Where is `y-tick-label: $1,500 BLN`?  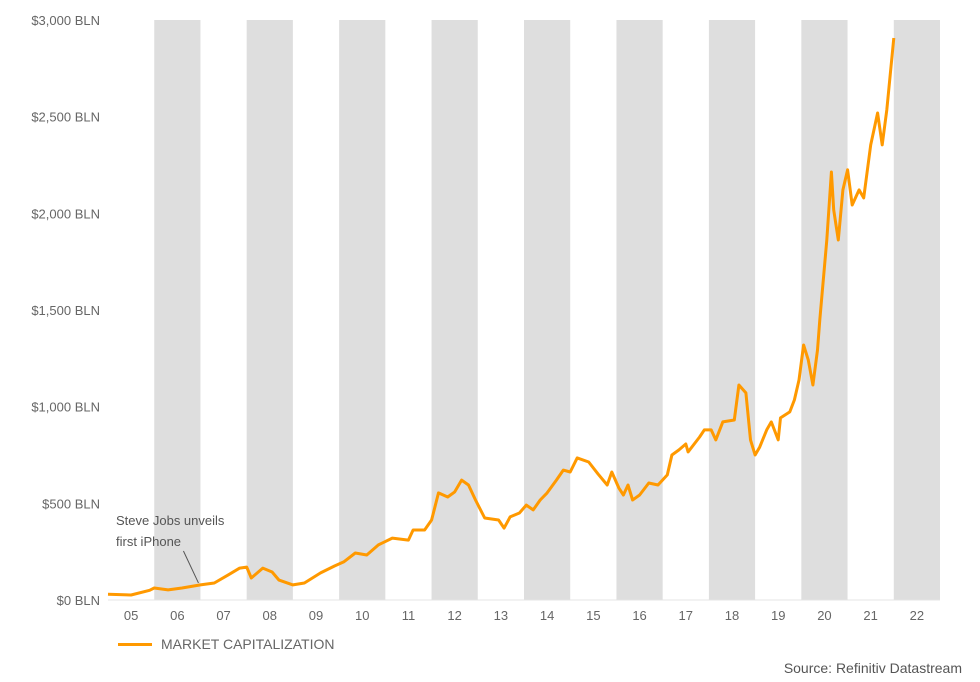 y-tick-label: $1,500 BLN is located at coordinates (65, 310).